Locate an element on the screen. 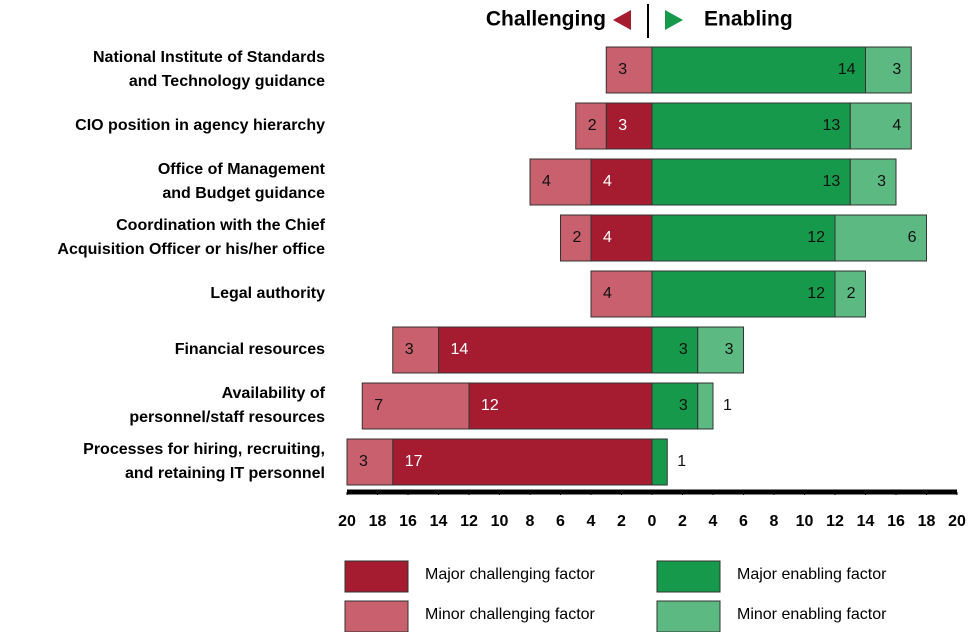 This screenshot has height=632, width=977. legend-label: Minor challenging factor is located at coordinates (510, 614).